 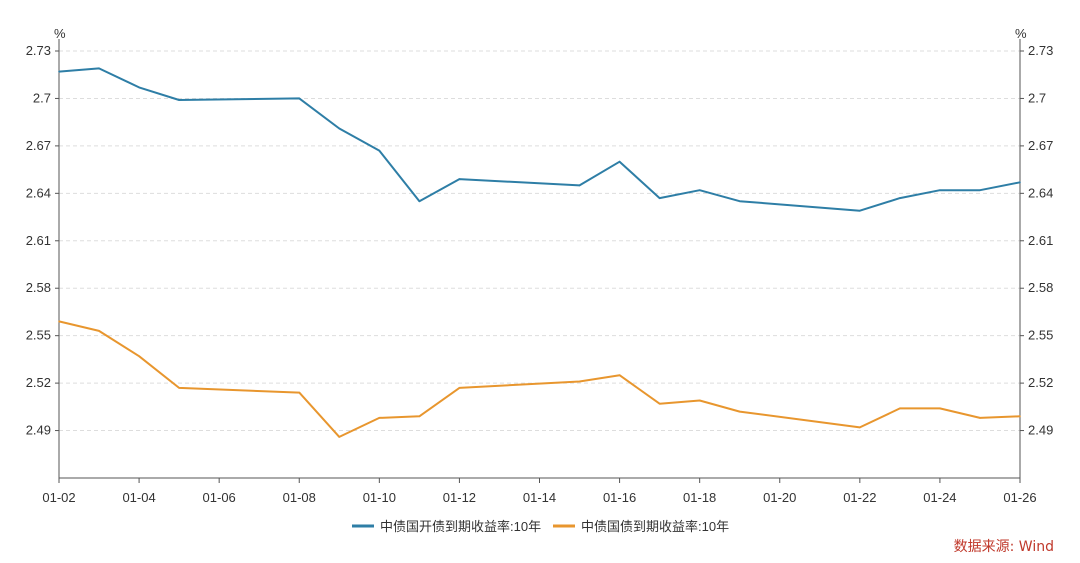 What do you see at coordinates (38, 192) in the screenshot?
I see `y-tick-label-left: 2.64` at bounding box center [38, 192].